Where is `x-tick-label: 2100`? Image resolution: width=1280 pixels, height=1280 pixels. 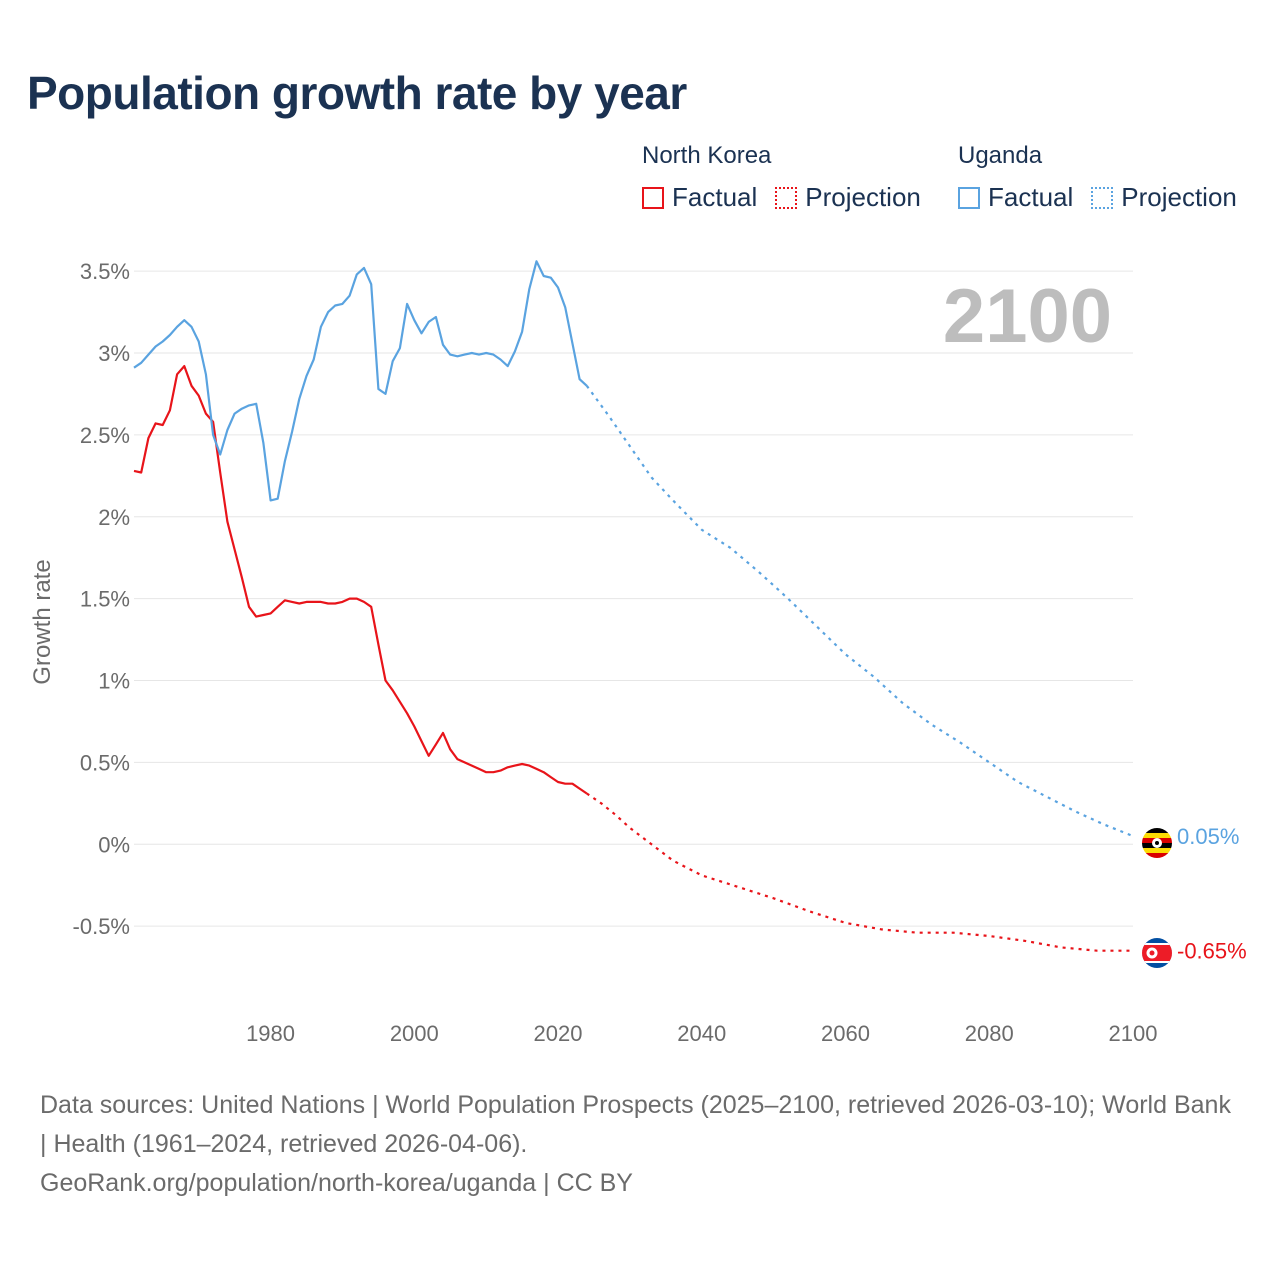 x-tick-label: 2100 is located at coordinates (1133, 1033).